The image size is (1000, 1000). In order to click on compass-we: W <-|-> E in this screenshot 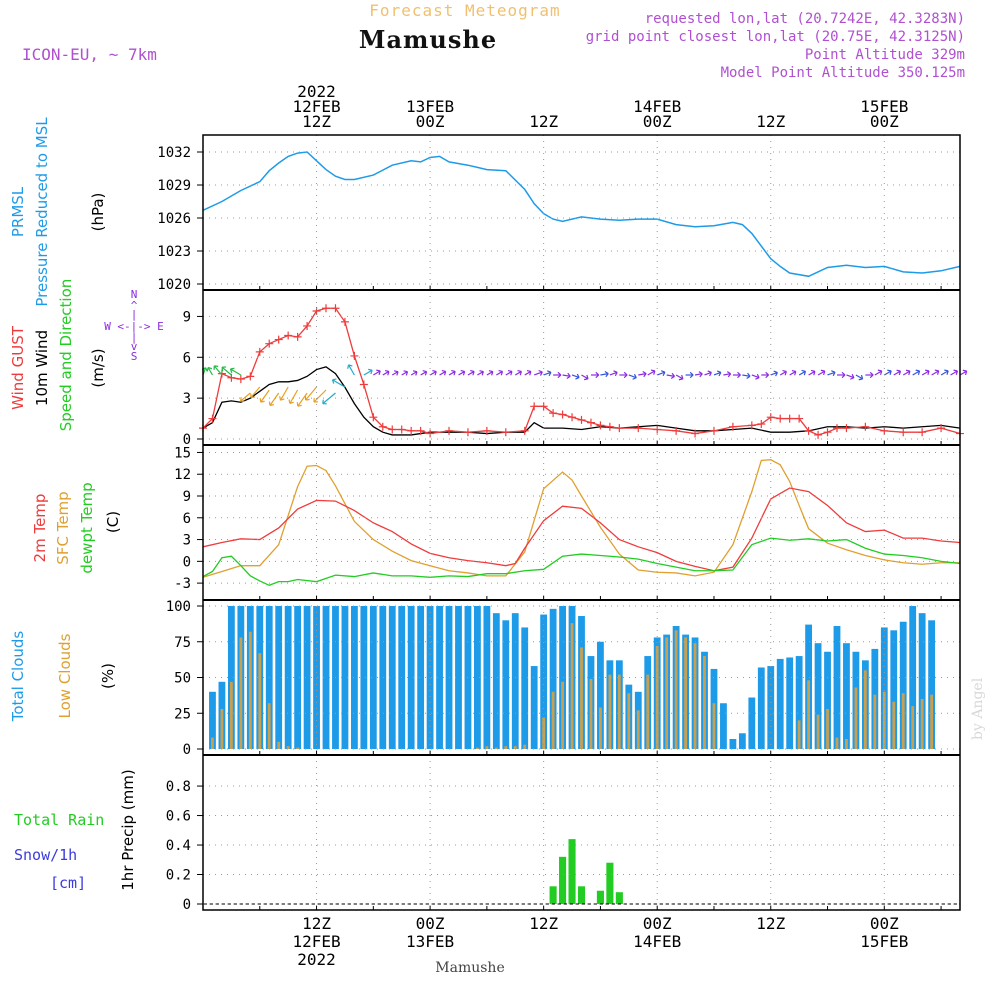, I will do `click(134, 326)`.